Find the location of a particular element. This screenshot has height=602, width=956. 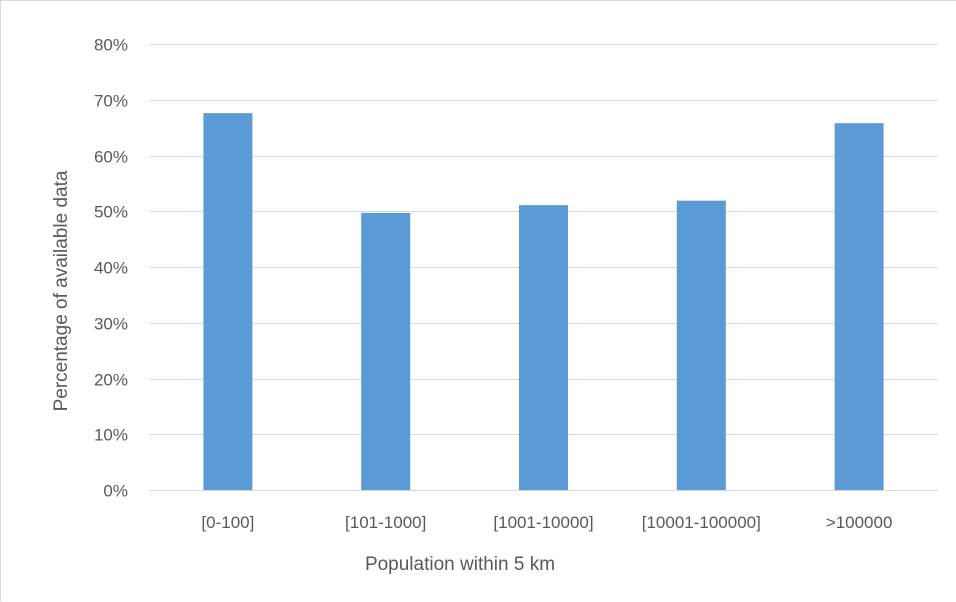

y-tick-label: 20% is located at coordinates (111, 380).